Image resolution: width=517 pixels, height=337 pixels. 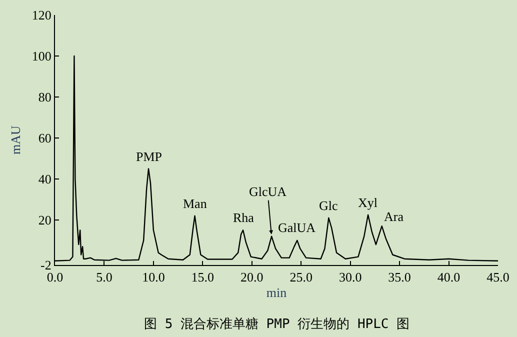 What do you see at coordinates (243, 217) in the screenshot?
I see `annotation: Rha` at bounding box center [243, 217].